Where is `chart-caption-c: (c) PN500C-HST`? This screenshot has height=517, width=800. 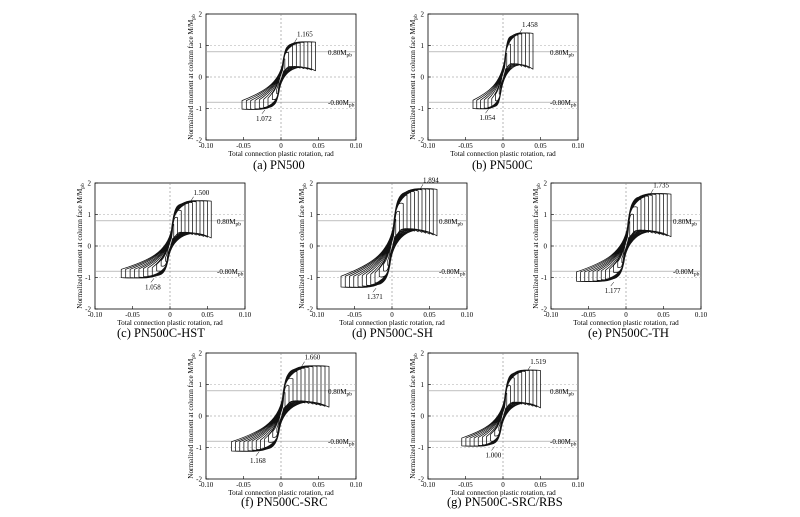 chart-caption-c: (c) PN500C-HST is located at coordinates (161, 333).